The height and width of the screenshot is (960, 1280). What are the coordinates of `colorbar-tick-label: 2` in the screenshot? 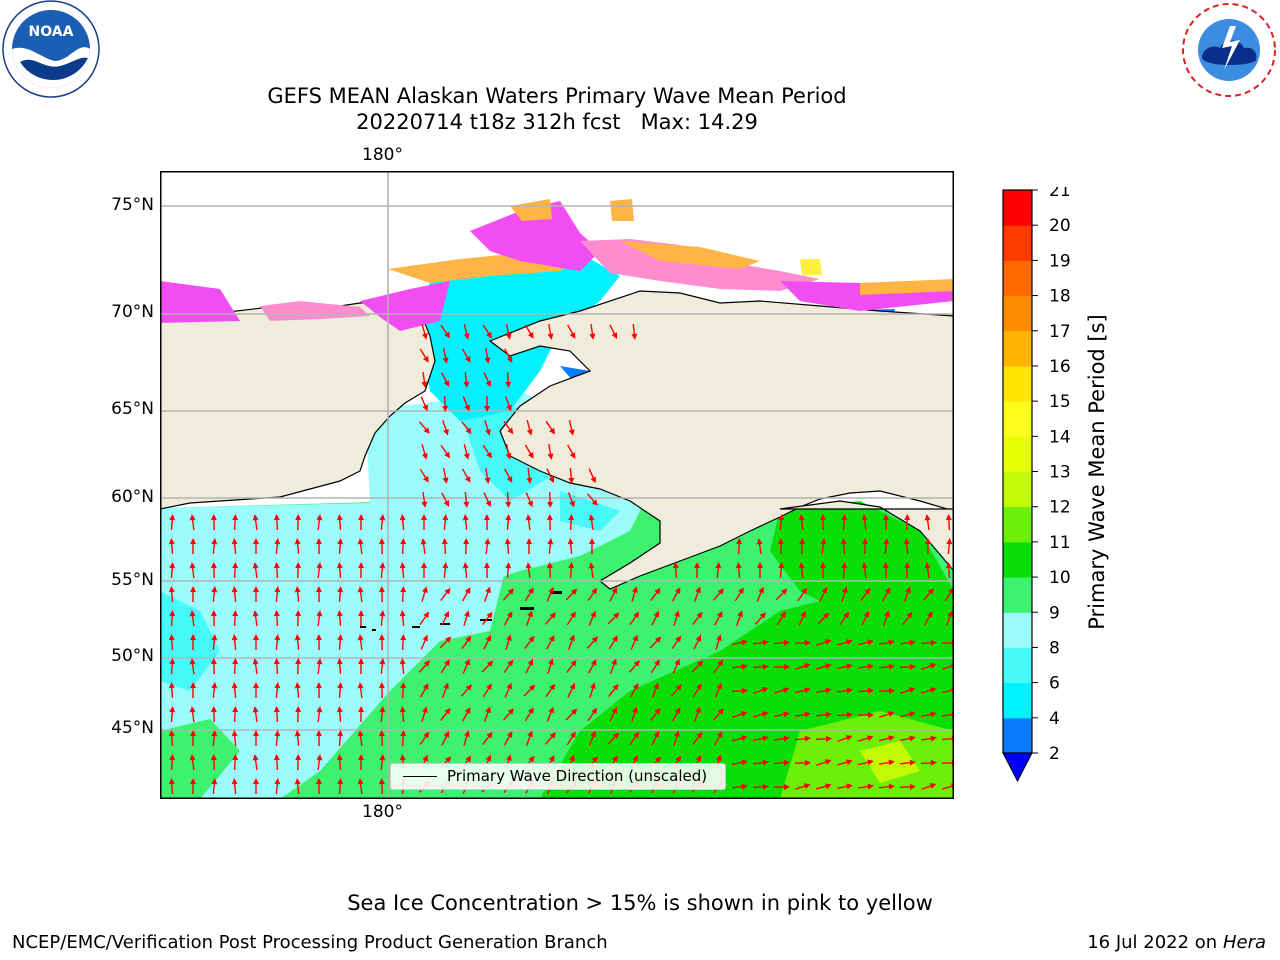 It's located at (1054, 754).